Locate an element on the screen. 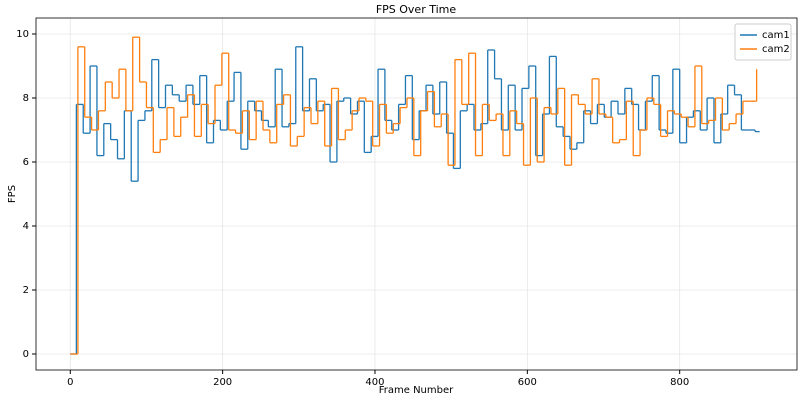  legend-label: cam1 is located at coordinates (776, 35).